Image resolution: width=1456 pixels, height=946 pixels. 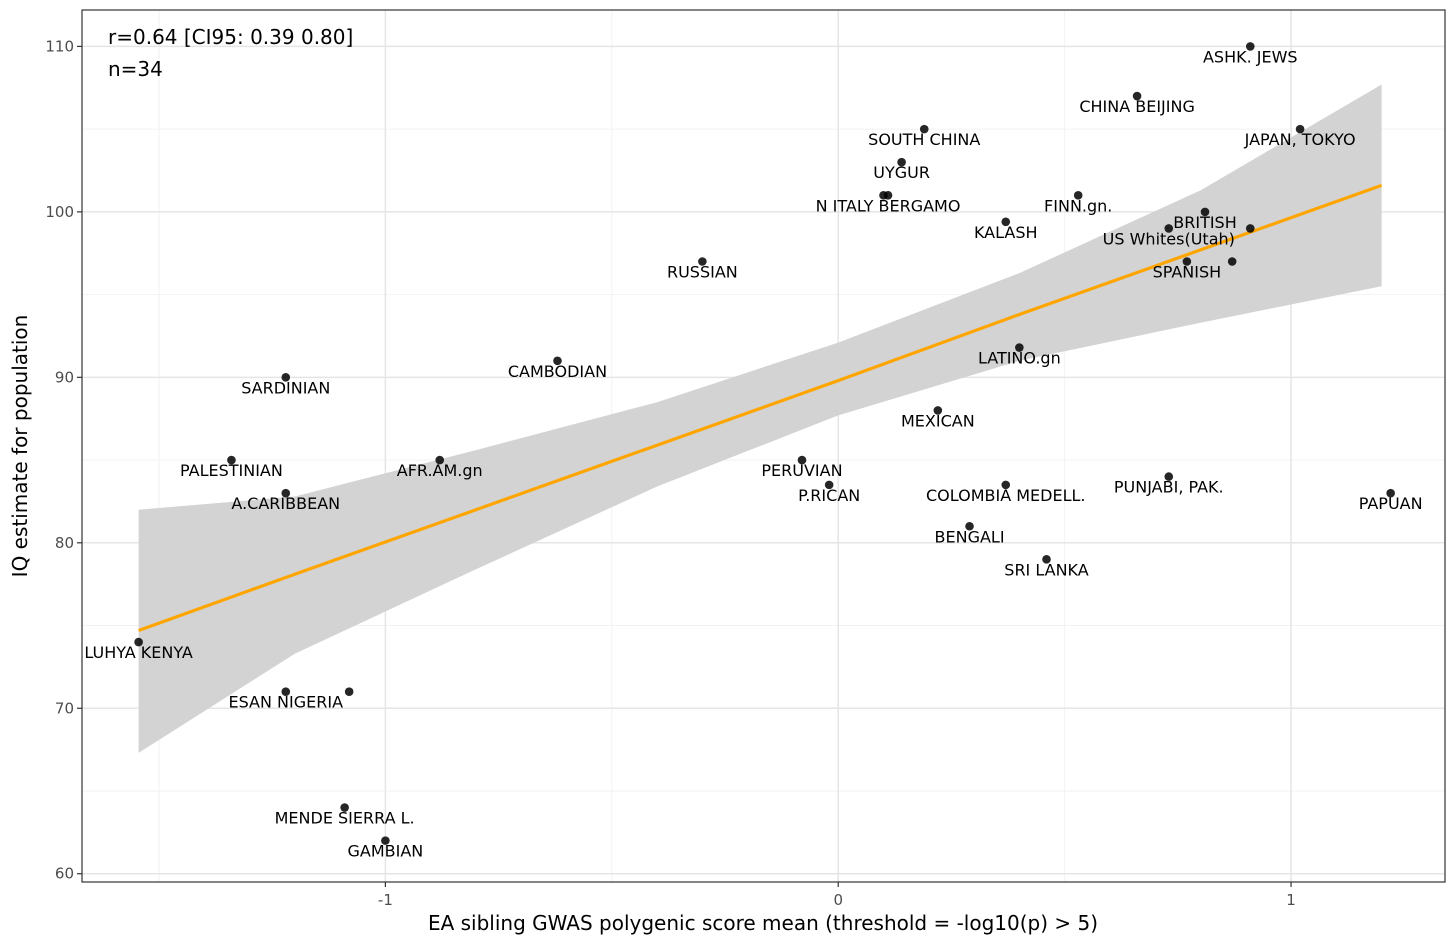 What do you see at coordinates (901, 172) in the screenshot?
I see `point-label: UYGUR` at bounding box center [901, 172].